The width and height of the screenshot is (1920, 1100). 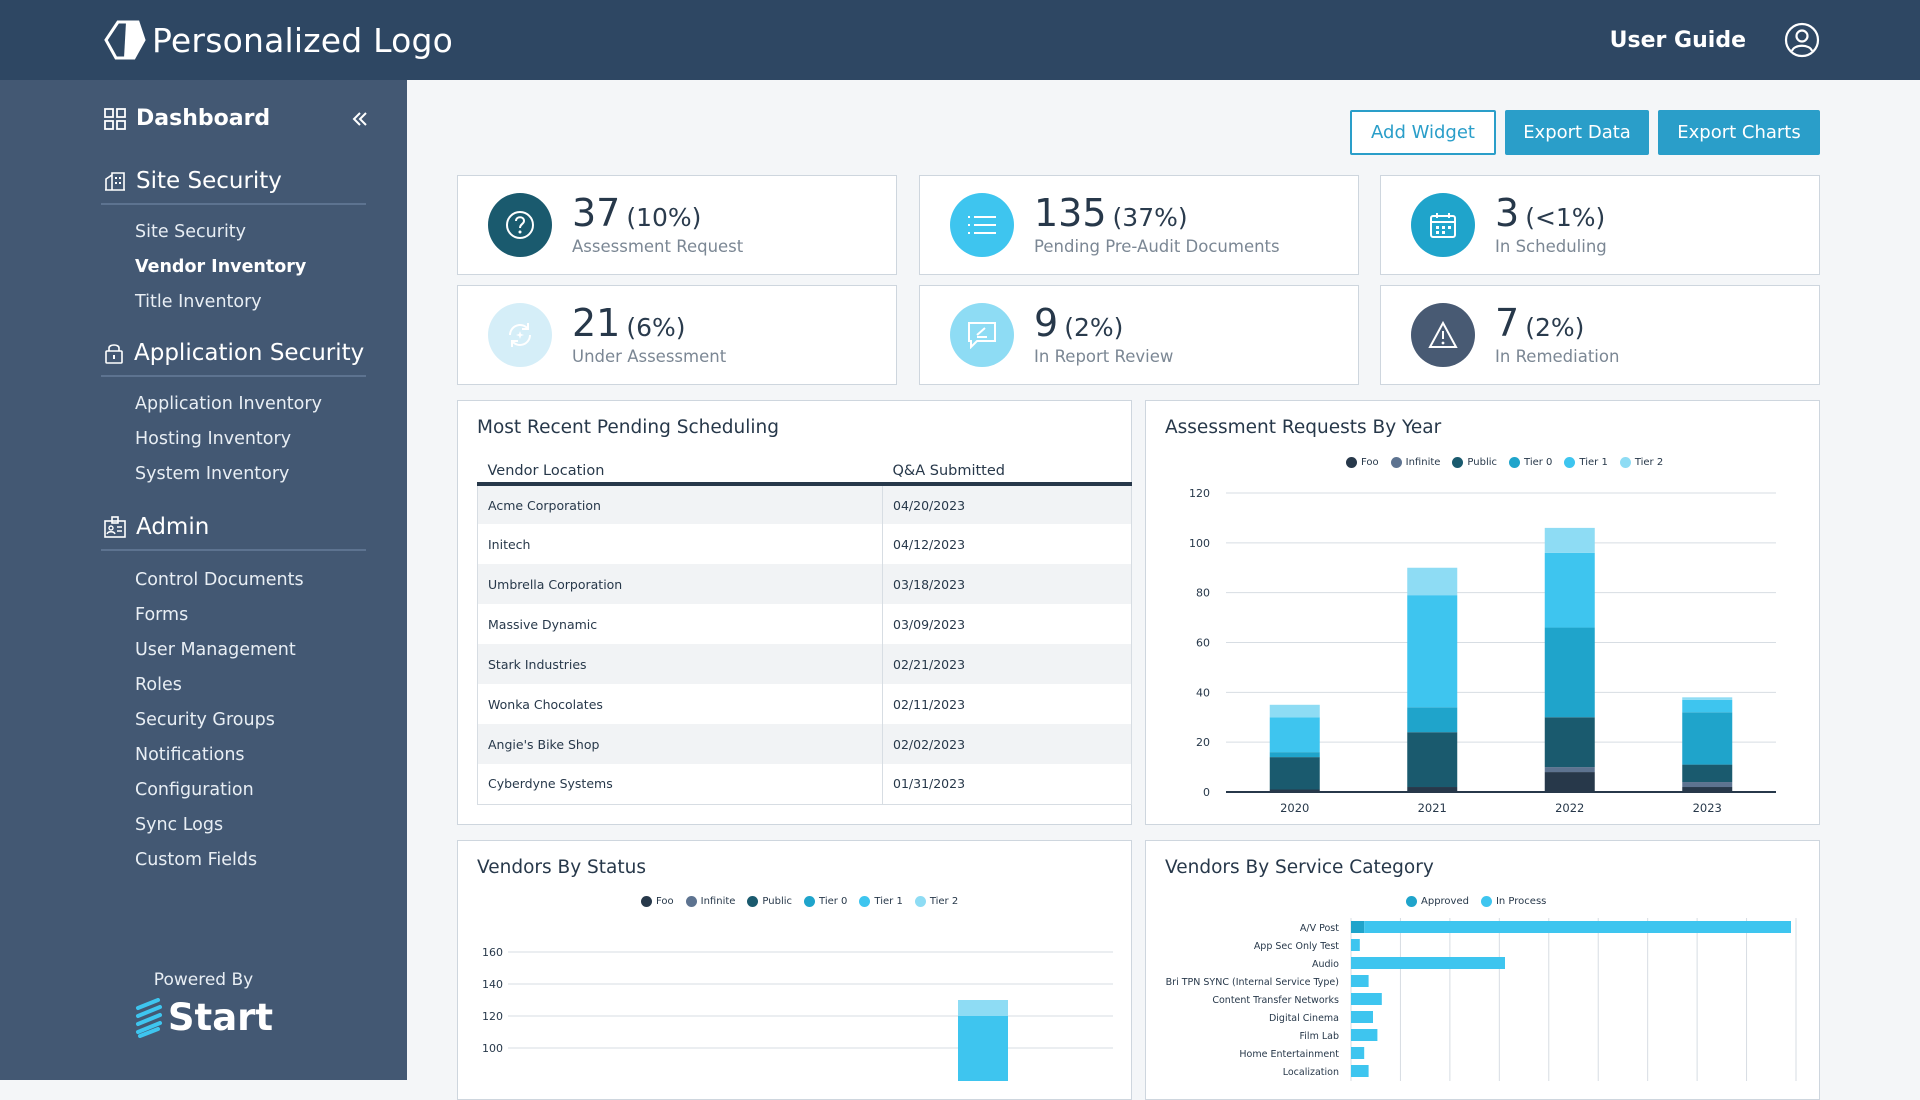 What do you see at coordinates (1139, 225) in the screenshot?
I see `stat-card-pending-pre-audit: 135 (37%) Pending Pre-Audit Documents` at bounding box center [1139, 225].